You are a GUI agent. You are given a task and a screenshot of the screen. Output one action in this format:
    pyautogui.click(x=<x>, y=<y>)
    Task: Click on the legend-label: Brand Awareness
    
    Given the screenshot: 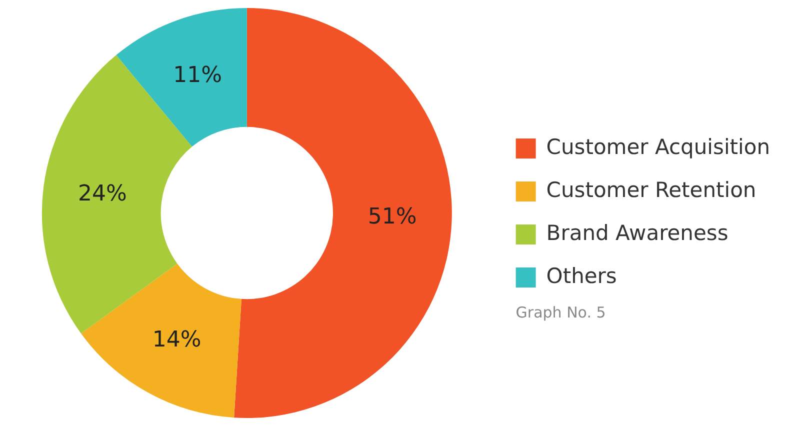 What is the action you would take?
    pyautogui.click(x=637, y=232)
    